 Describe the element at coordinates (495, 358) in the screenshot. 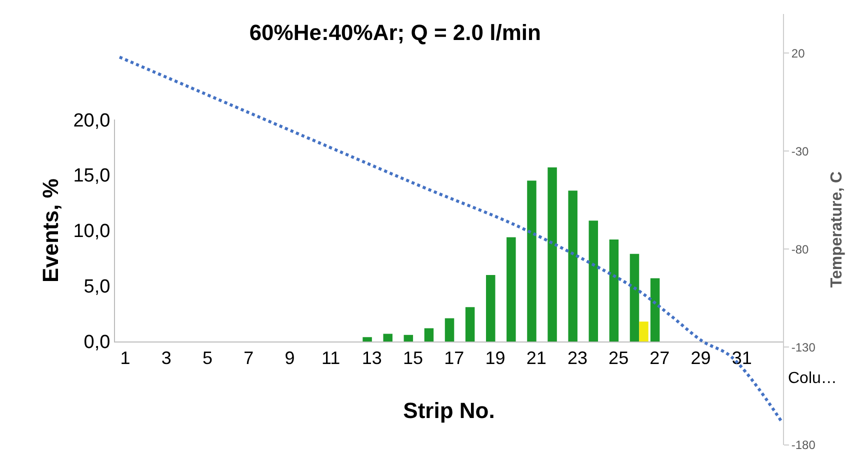

I see `x-tick-label: 19` at that location.